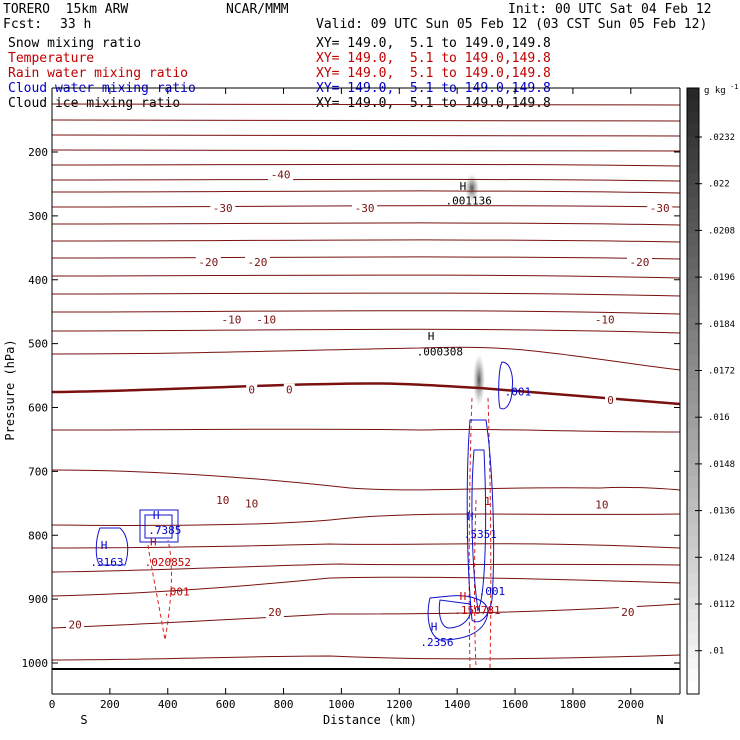  What do you see at coordinates (715, 91) in the screenshot?
I see `colorbar-unit: g kg` at bounding box center [715, 91].